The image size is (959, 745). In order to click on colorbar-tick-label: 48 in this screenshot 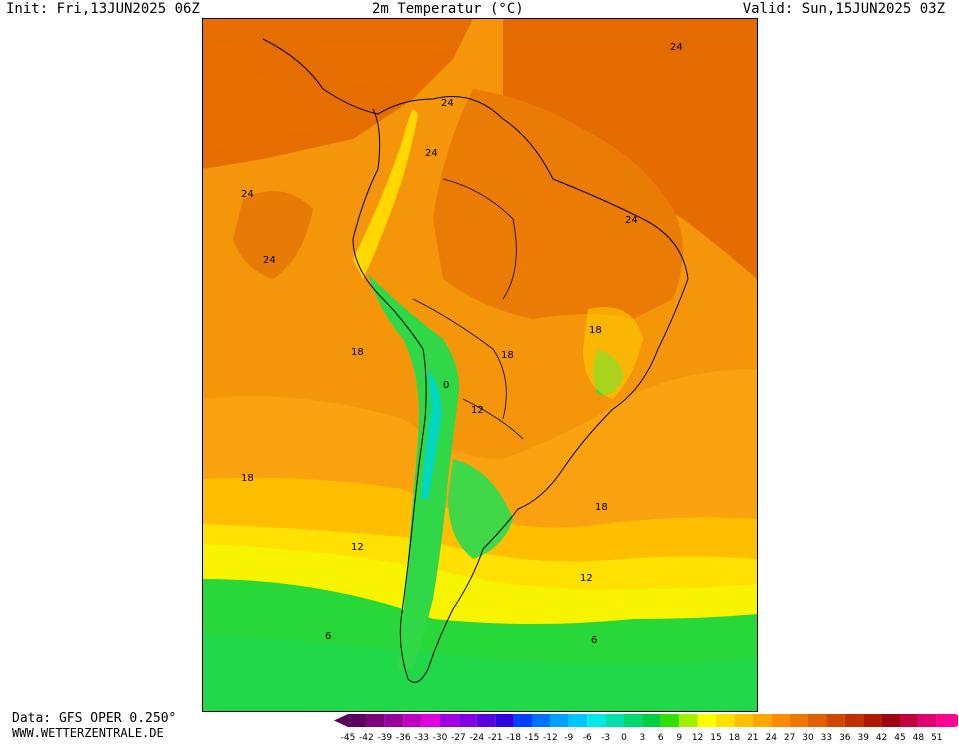, I will do `click(919, 737)`.